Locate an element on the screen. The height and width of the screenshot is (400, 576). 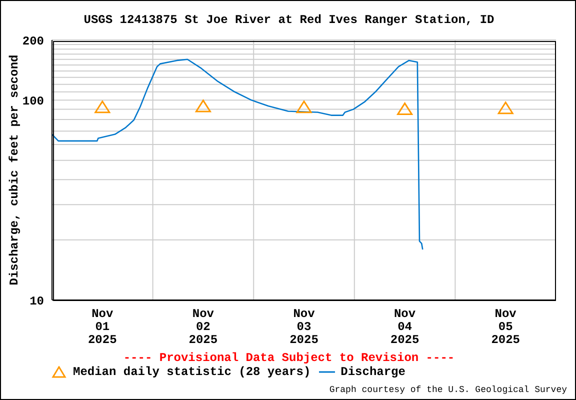
y-axis-title: Discharge, cubic feet per second is located at coordinates (14, 170).